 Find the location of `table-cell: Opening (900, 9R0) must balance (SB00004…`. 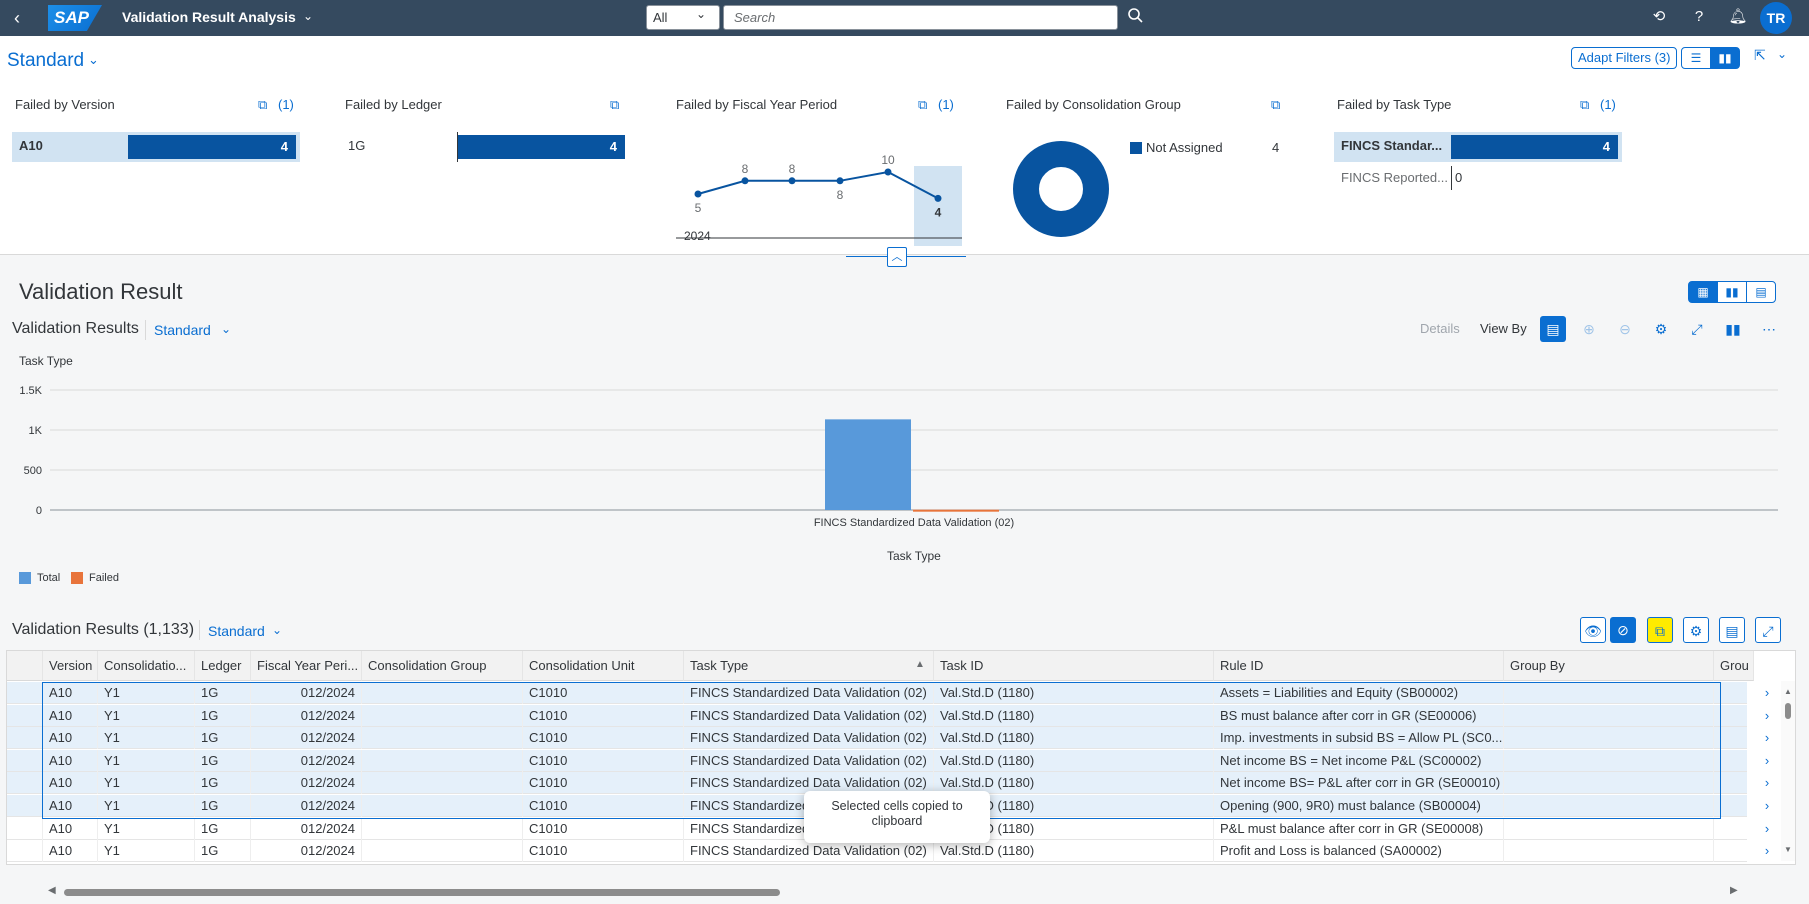

table-cell: Opening (900, 9R0) must balance (SB00004… is located at coordinates (1359, 806).